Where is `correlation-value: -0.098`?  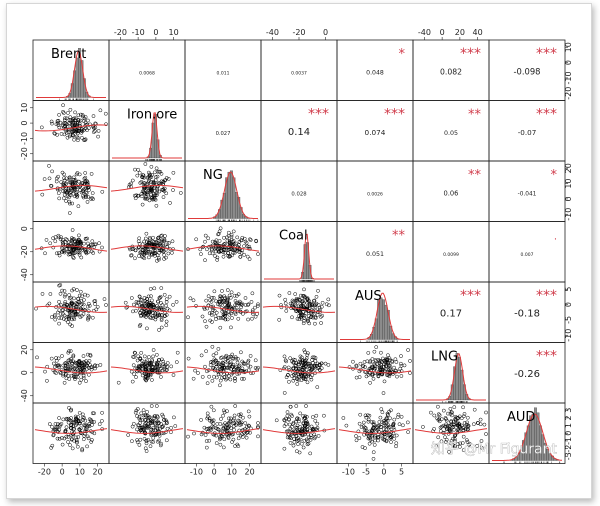 correlation-value: -0.098 is located at coordinates (527, 71).